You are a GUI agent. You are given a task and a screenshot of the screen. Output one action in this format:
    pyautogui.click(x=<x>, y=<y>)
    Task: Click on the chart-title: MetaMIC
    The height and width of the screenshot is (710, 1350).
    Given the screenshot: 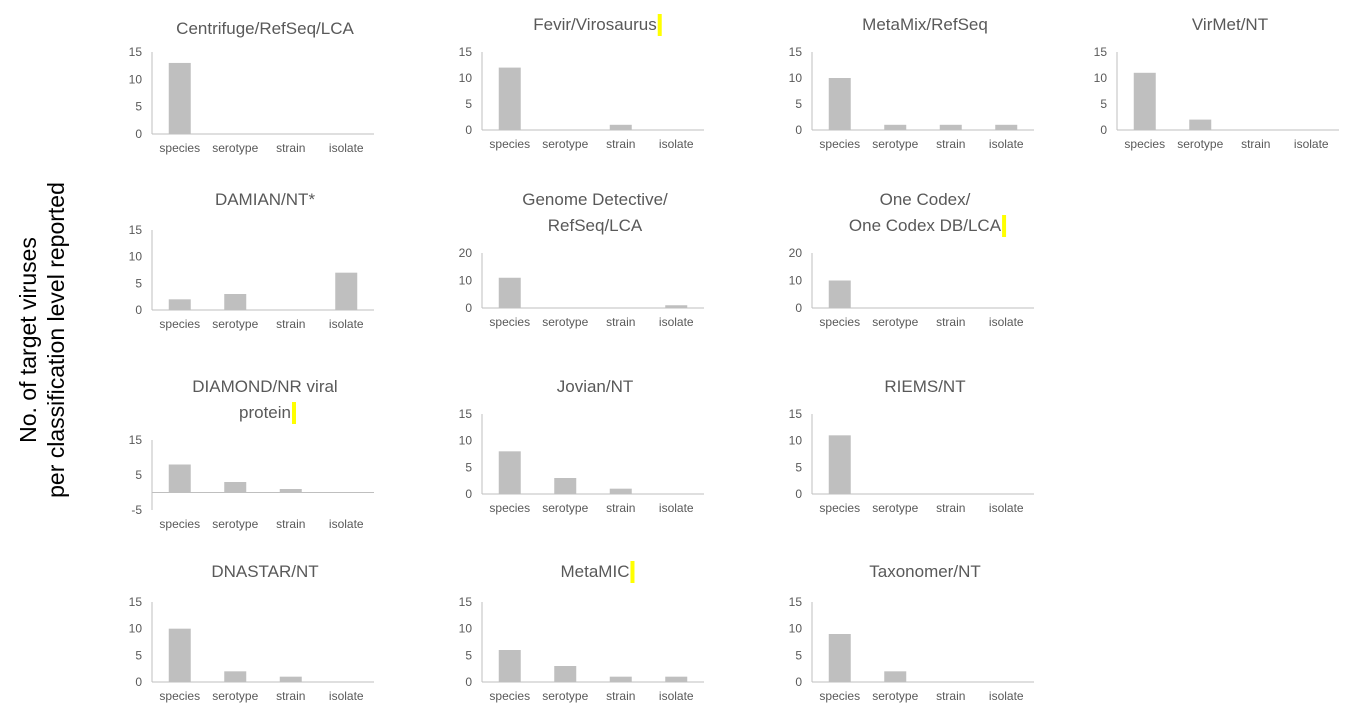 What is the action you would take?
    pyautogui.click(x=595, y=571)
    